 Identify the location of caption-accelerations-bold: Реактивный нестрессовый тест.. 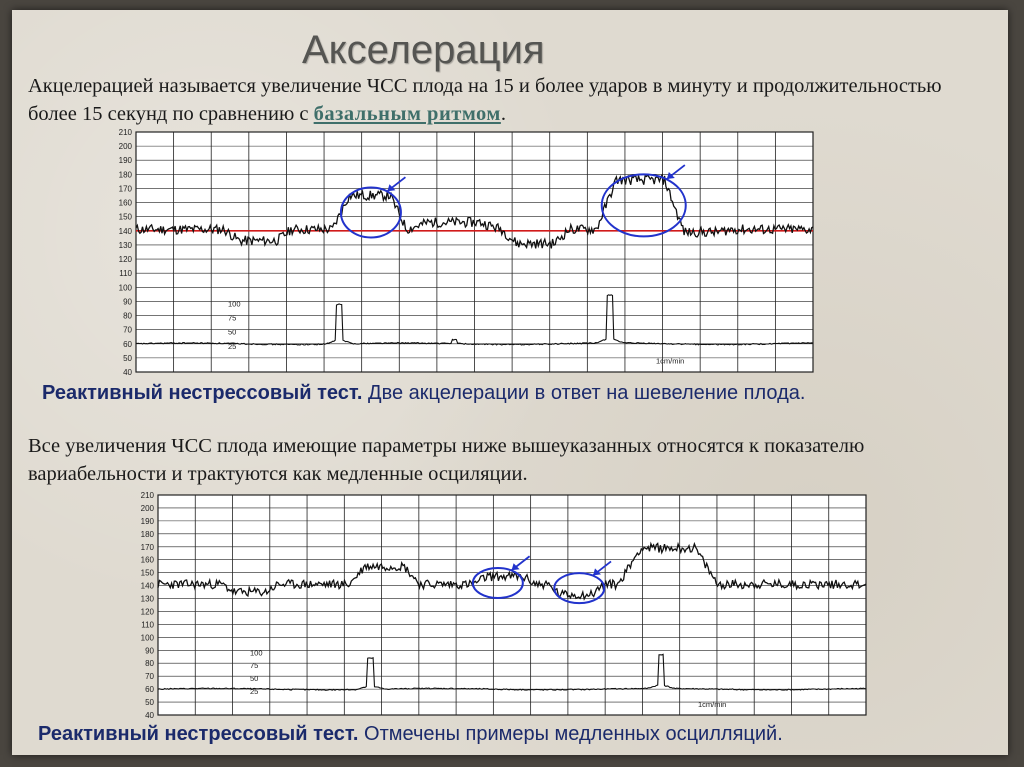
(202, 393).